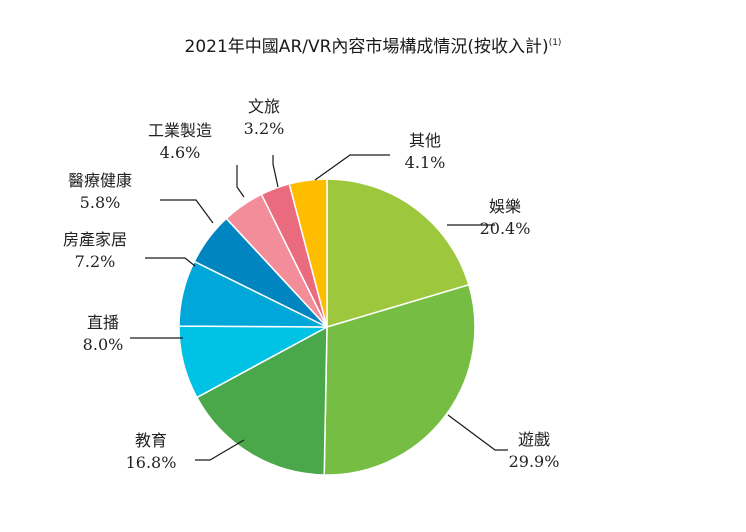 Image resolution: width=746 pixels, height=532 pixels. What do you see at coordinates (180, 130) in the screenshot?
I see `slice-label-industrial-manufacturing: 工業製造` at bounding box center [180, 130].